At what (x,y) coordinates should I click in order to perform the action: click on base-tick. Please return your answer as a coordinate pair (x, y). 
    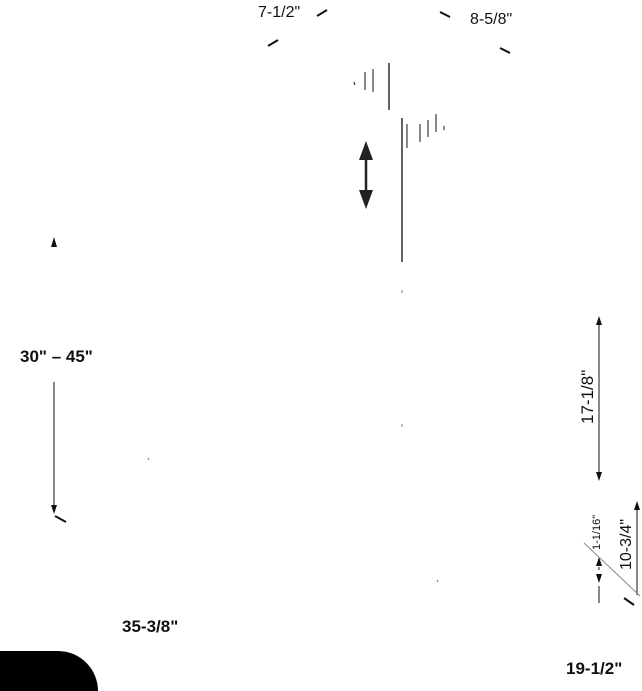
    Looking at the image, I should click on (629, 601).